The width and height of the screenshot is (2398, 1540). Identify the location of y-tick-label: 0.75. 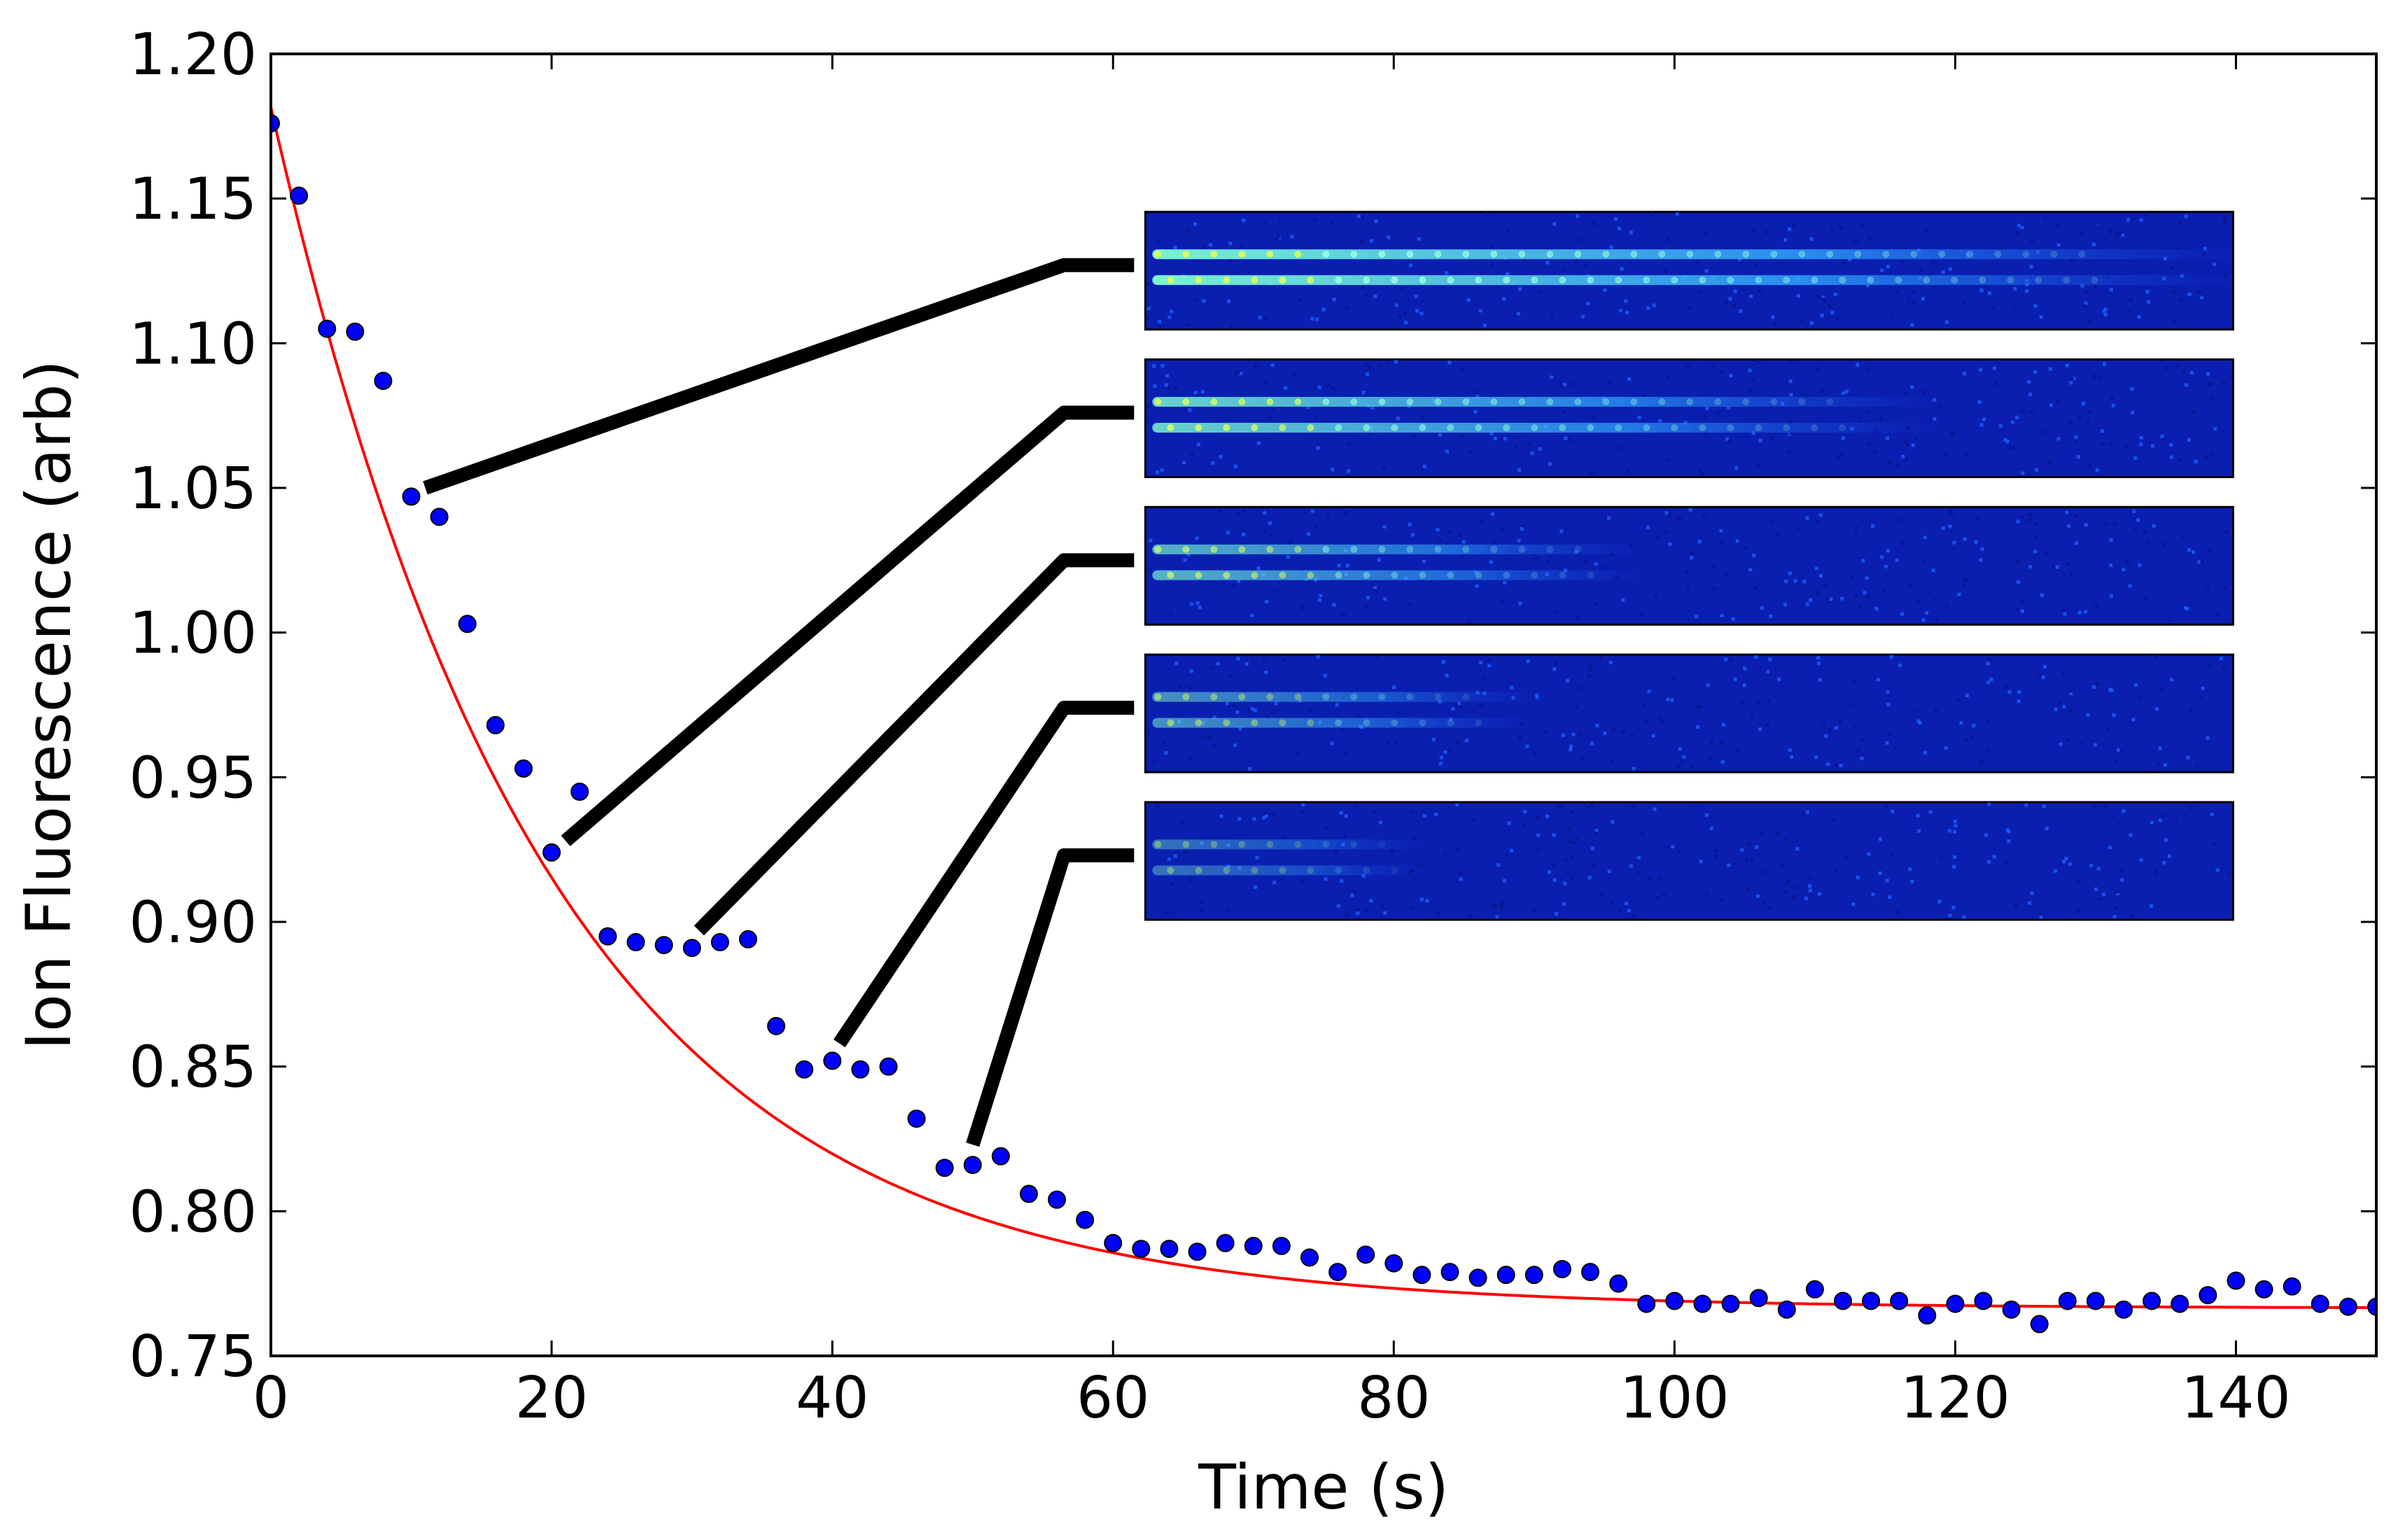
(193, 1357).